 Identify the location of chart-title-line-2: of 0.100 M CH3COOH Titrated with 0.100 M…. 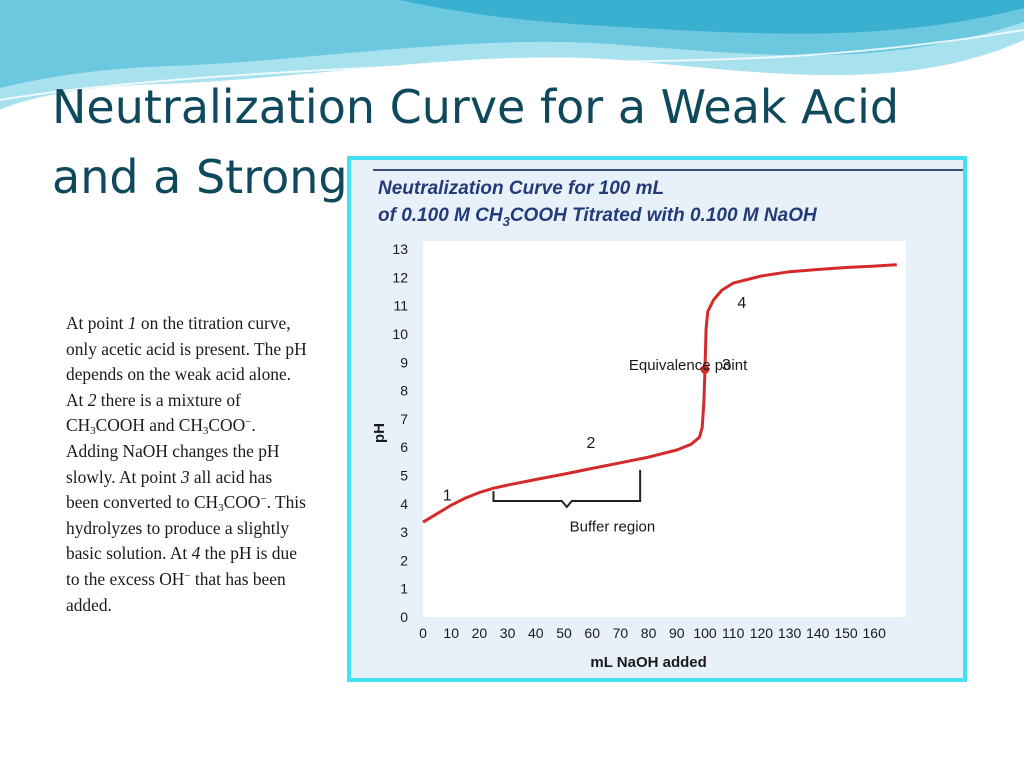
(598, 217).